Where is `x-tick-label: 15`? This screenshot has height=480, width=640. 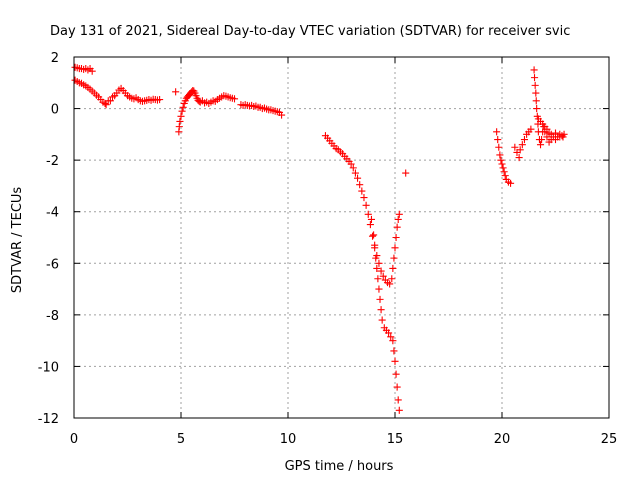 x-tick-label: 15 is located at coordinates (395, 439).